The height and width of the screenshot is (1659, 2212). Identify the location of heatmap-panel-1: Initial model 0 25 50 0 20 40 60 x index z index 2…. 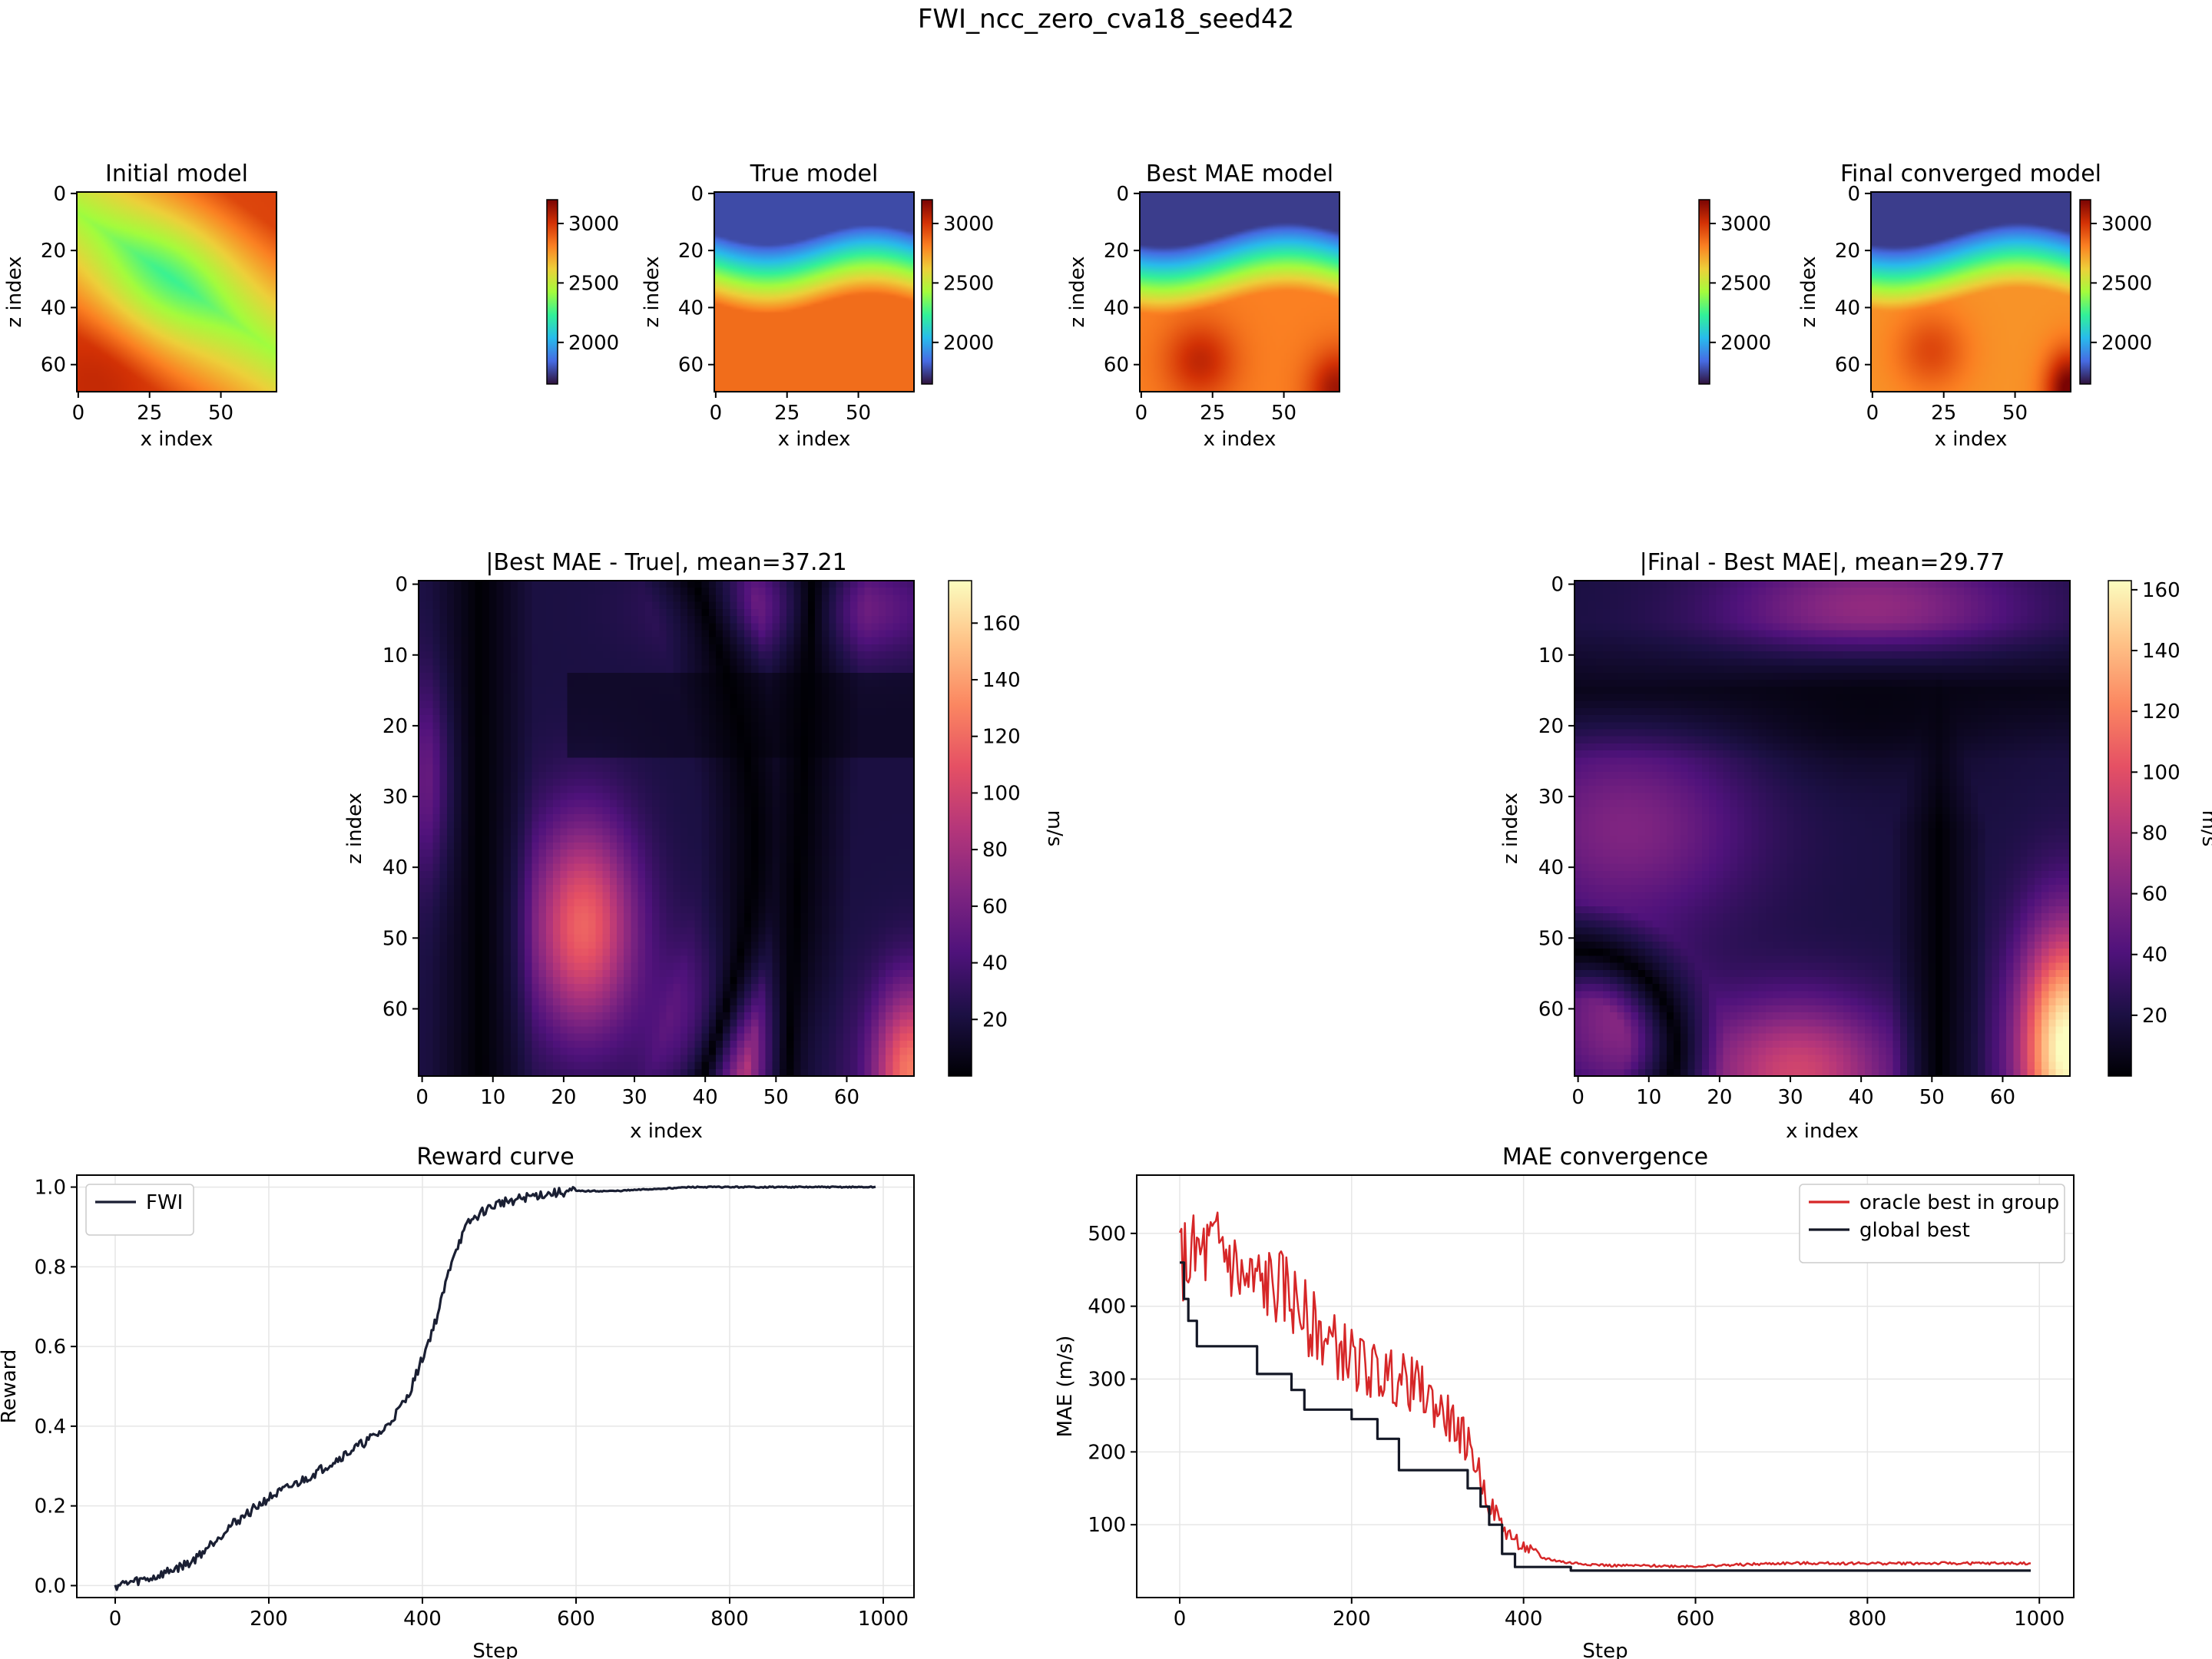
(311, 306).